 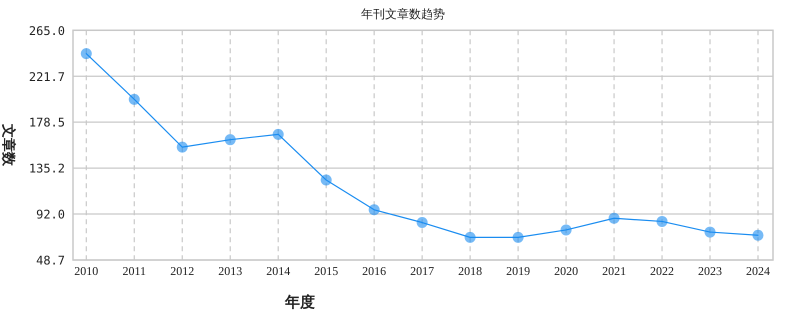 What do you see at coordinates (710, 271) in the screenshot?
I see `x-tick-label: 2023` at bounding box center [710, 271].